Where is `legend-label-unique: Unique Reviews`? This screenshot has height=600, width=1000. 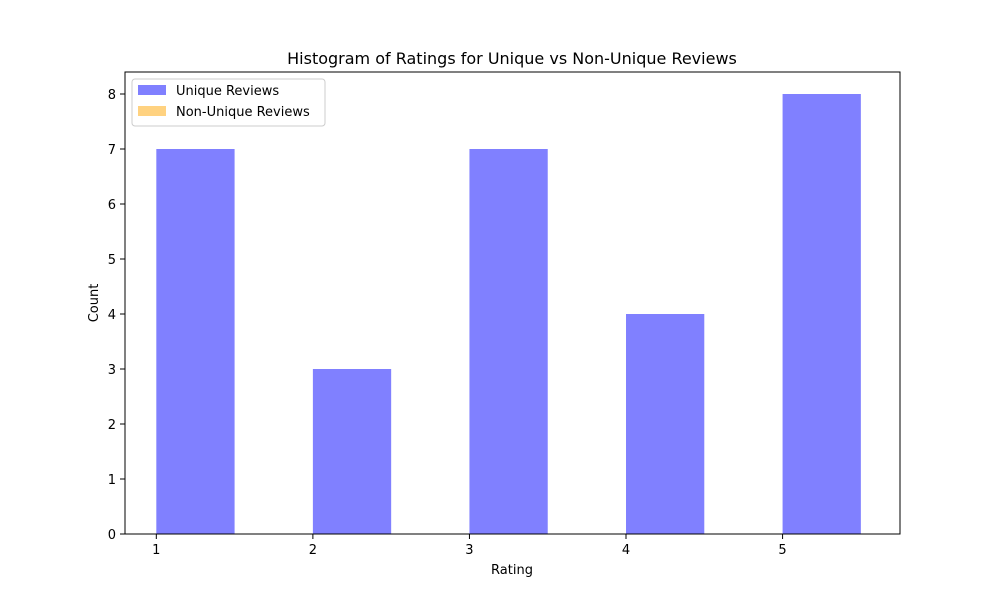 legend-label-unique: Unique Reviews is located at coordinates (227, 91).